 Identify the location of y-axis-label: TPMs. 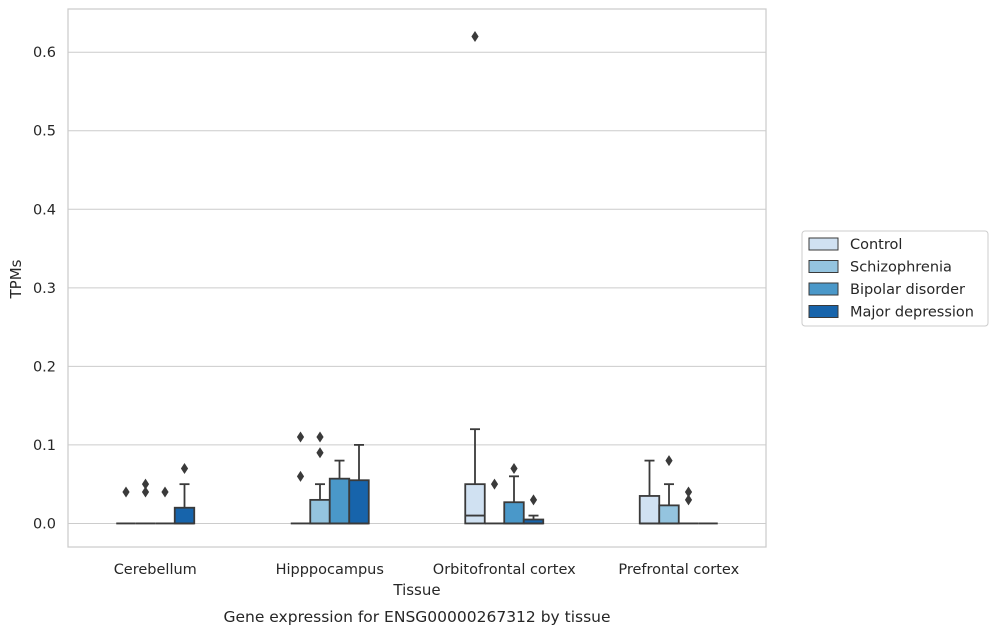
(16, 279).